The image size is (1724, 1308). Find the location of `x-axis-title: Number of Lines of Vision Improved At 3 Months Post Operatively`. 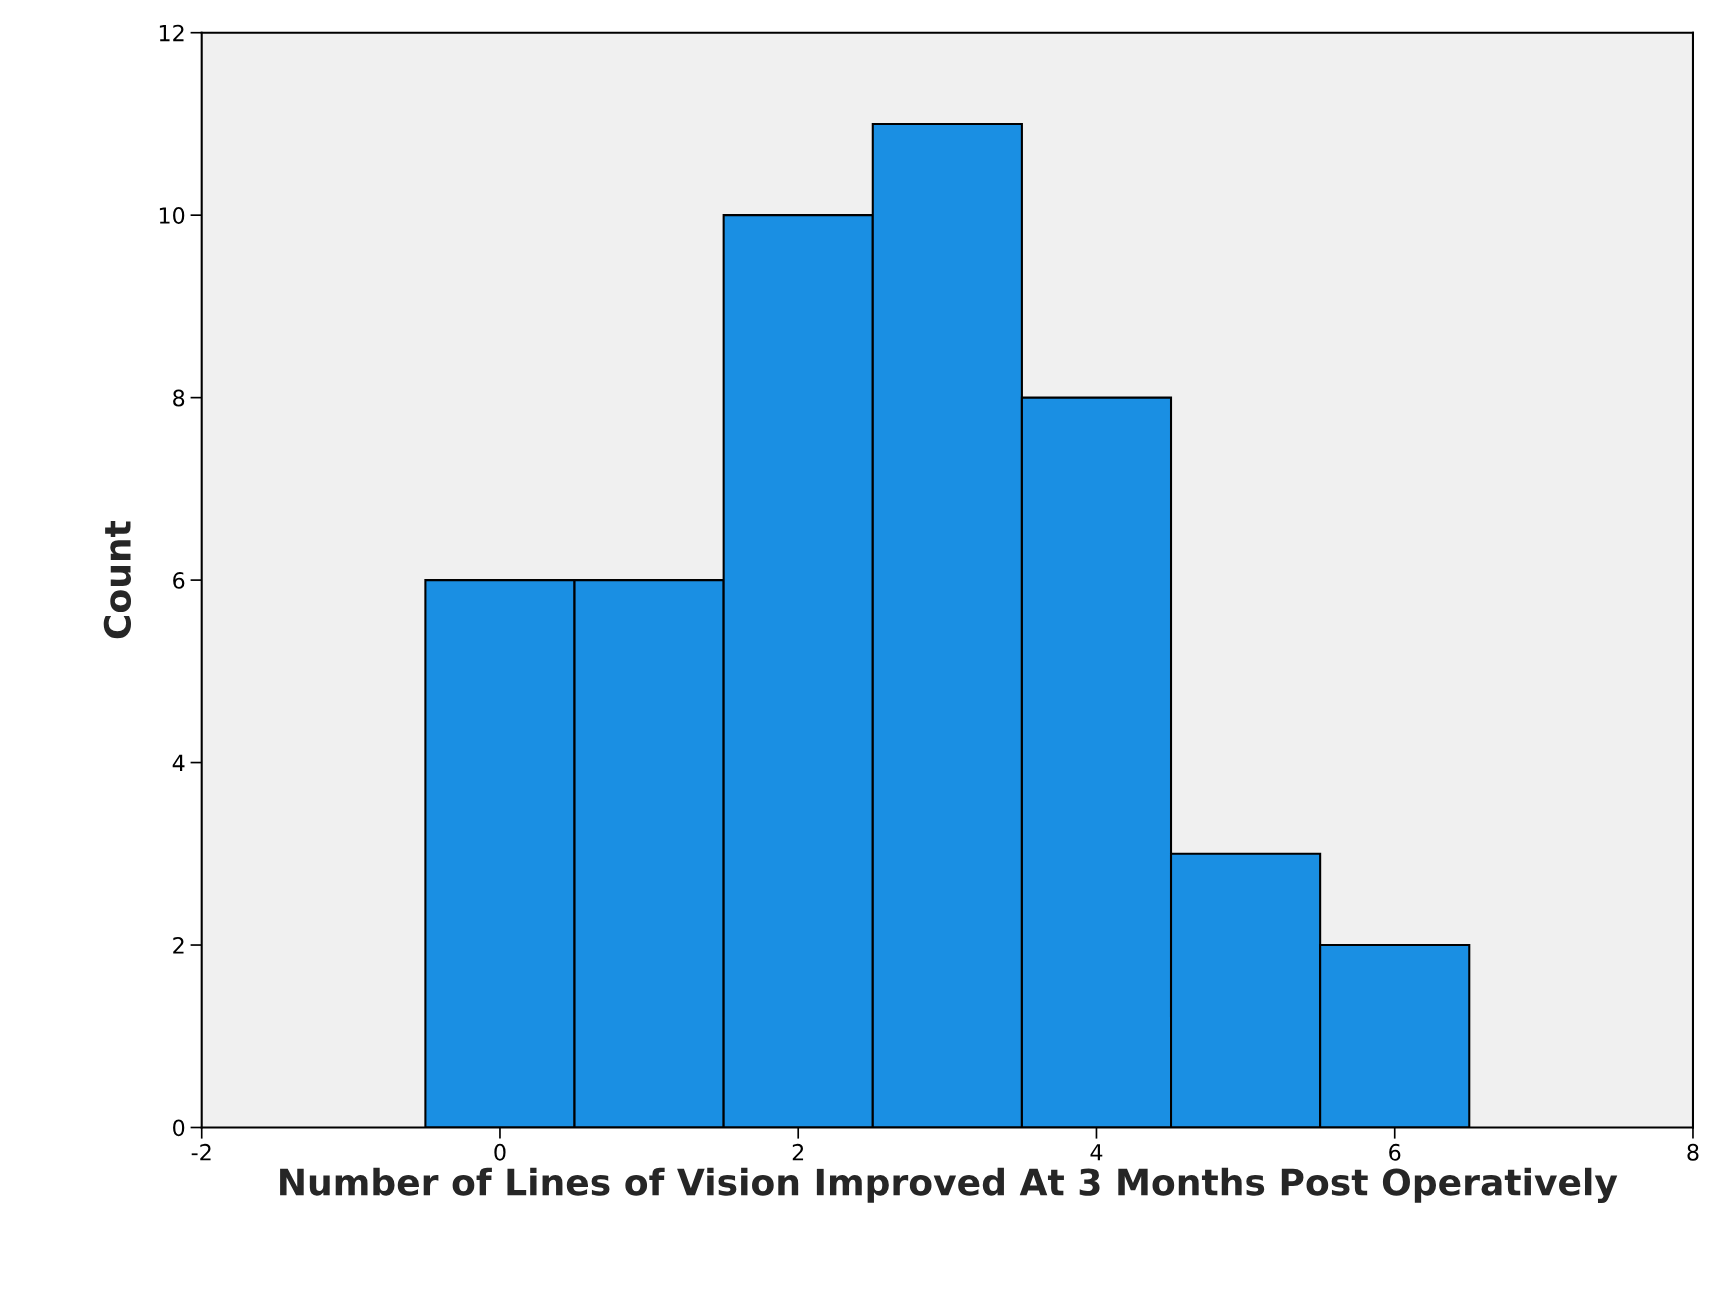

x-axis-title: Number of Lines of Vision Improved At 3 Months Post Operatively is located at coordinates (949, 1185).